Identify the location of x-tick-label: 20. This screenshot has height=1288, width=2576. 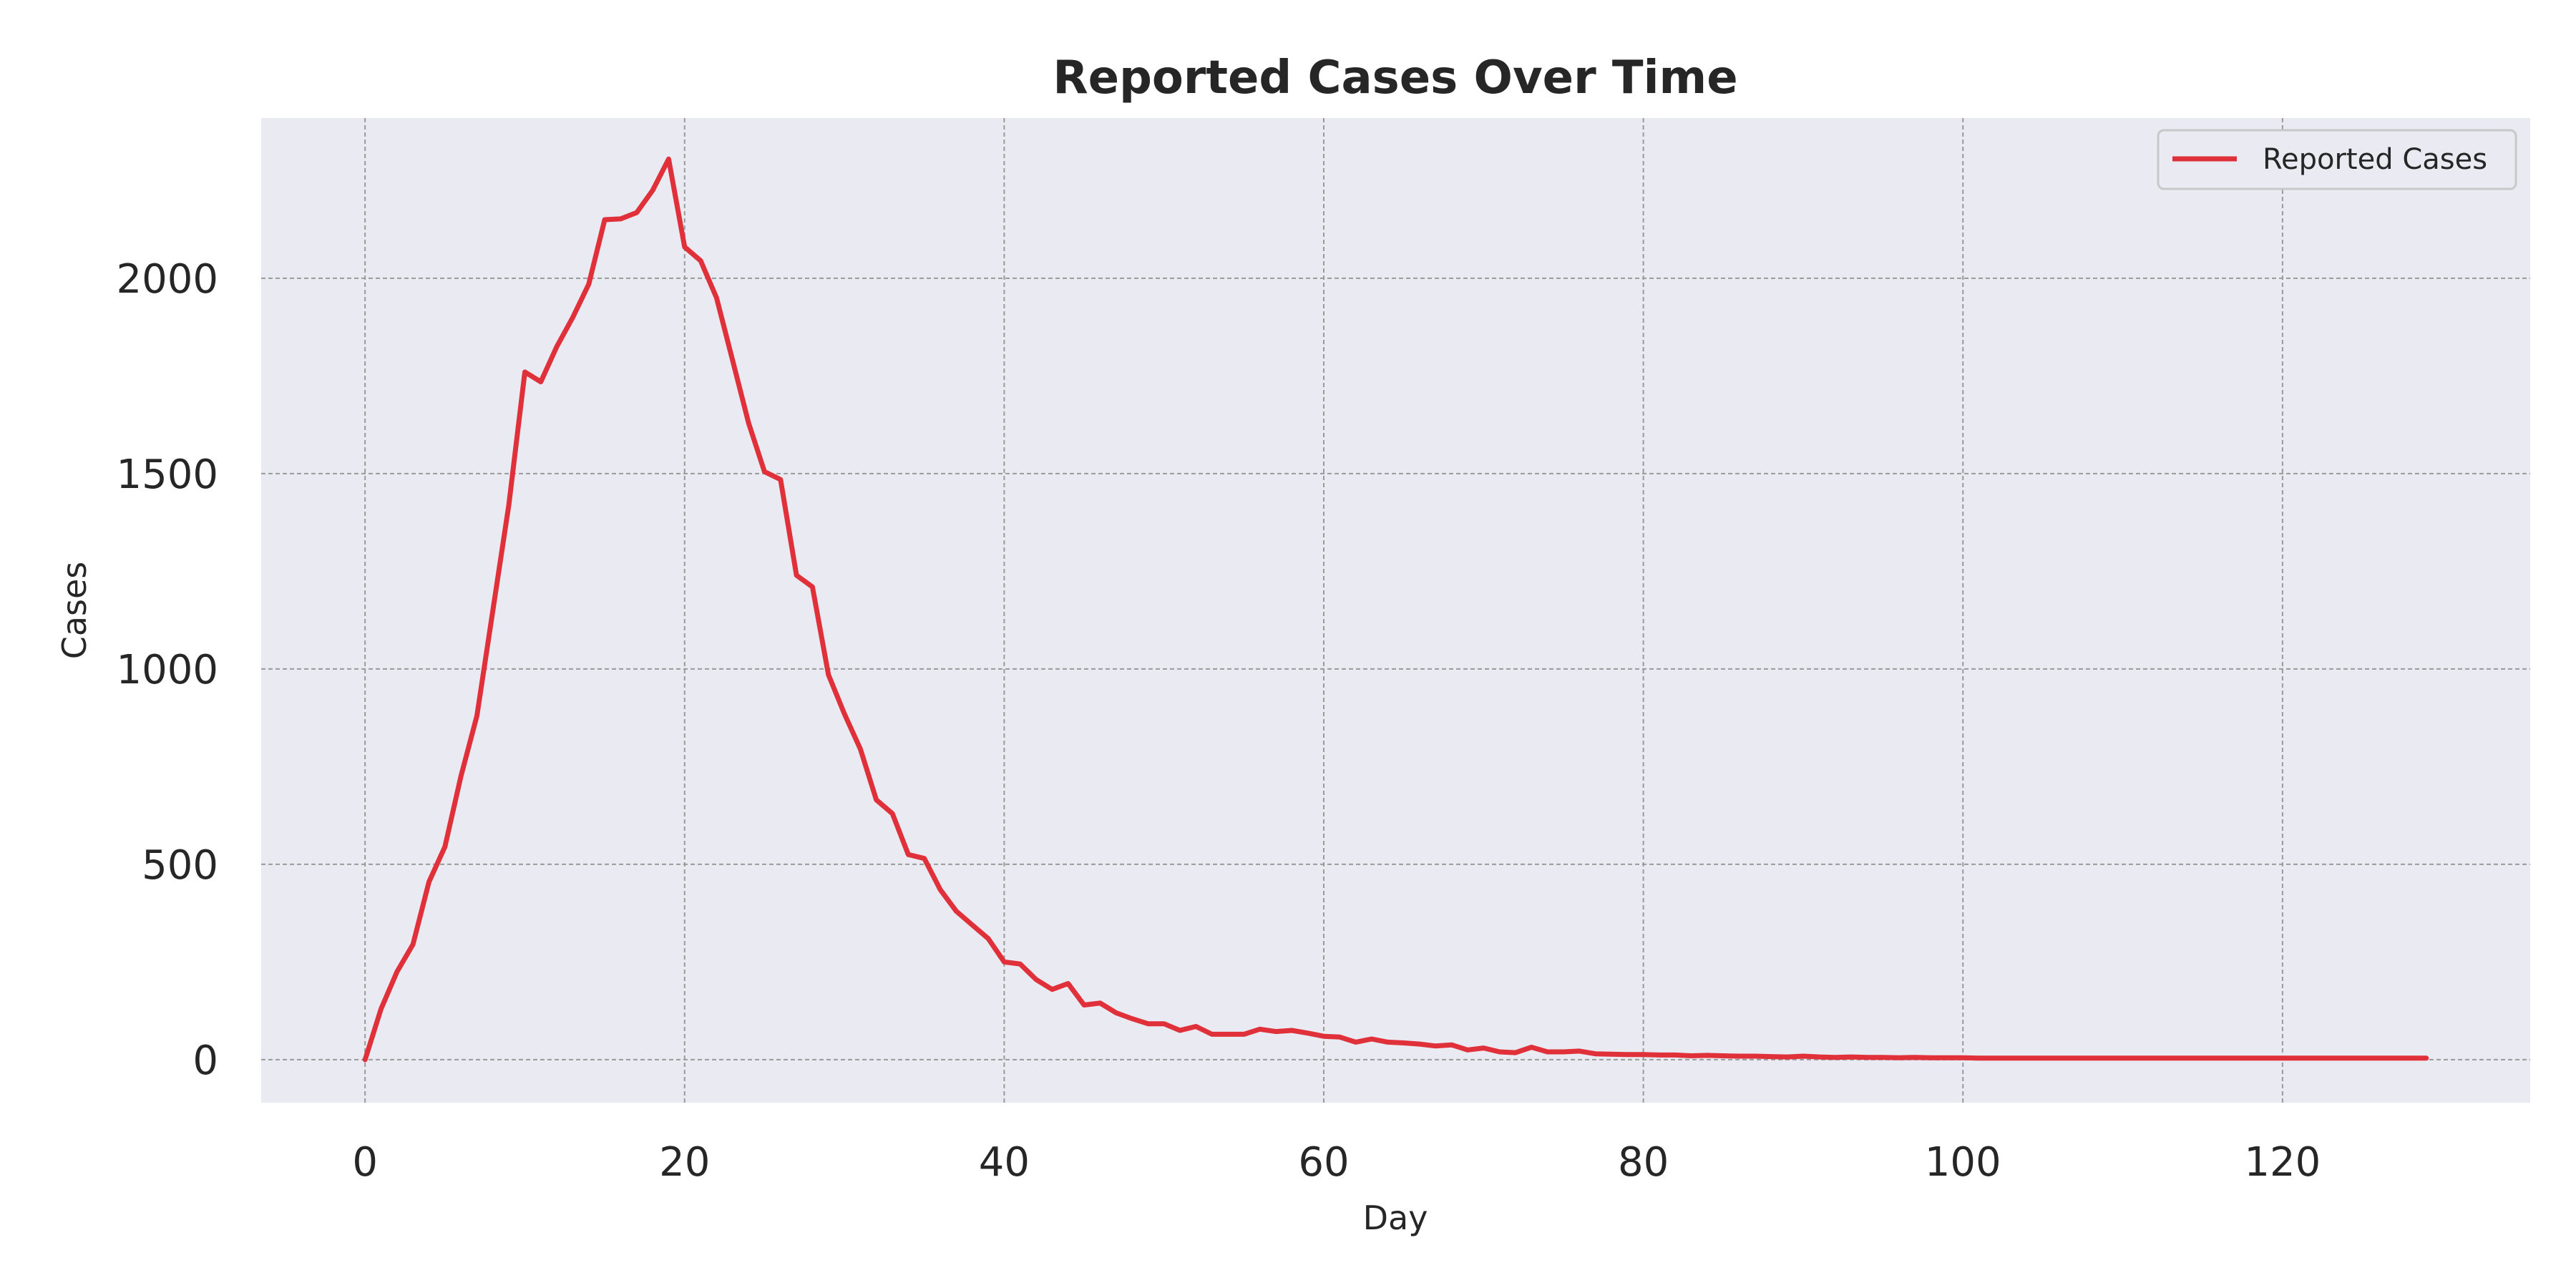
(684, 1162).